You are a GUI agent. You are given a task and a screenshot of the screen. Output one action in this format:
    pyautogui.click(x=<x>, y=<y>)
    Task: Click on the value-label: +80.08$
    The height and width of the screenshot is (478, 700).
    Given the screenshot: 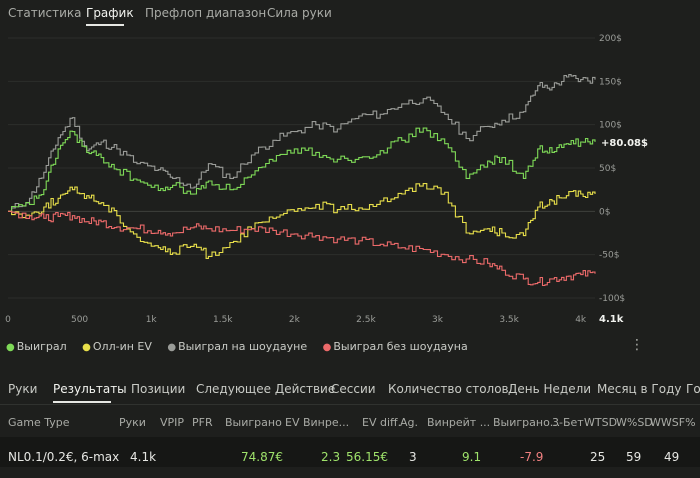 What is the action you would take?
    pyautogui.click(x=624, y=143)
    